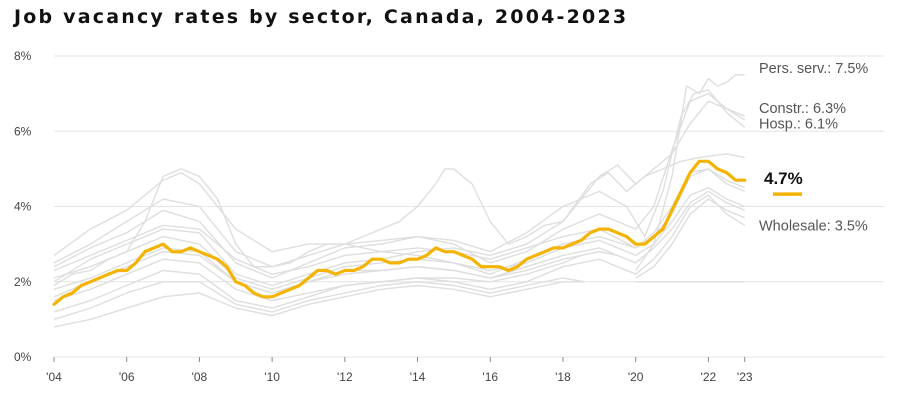 The height and width of the screenshot is (401, 900). Describe the element at coordinates (23, 131) in the screenshot. I see `y-tick-label: 6%` at that location.